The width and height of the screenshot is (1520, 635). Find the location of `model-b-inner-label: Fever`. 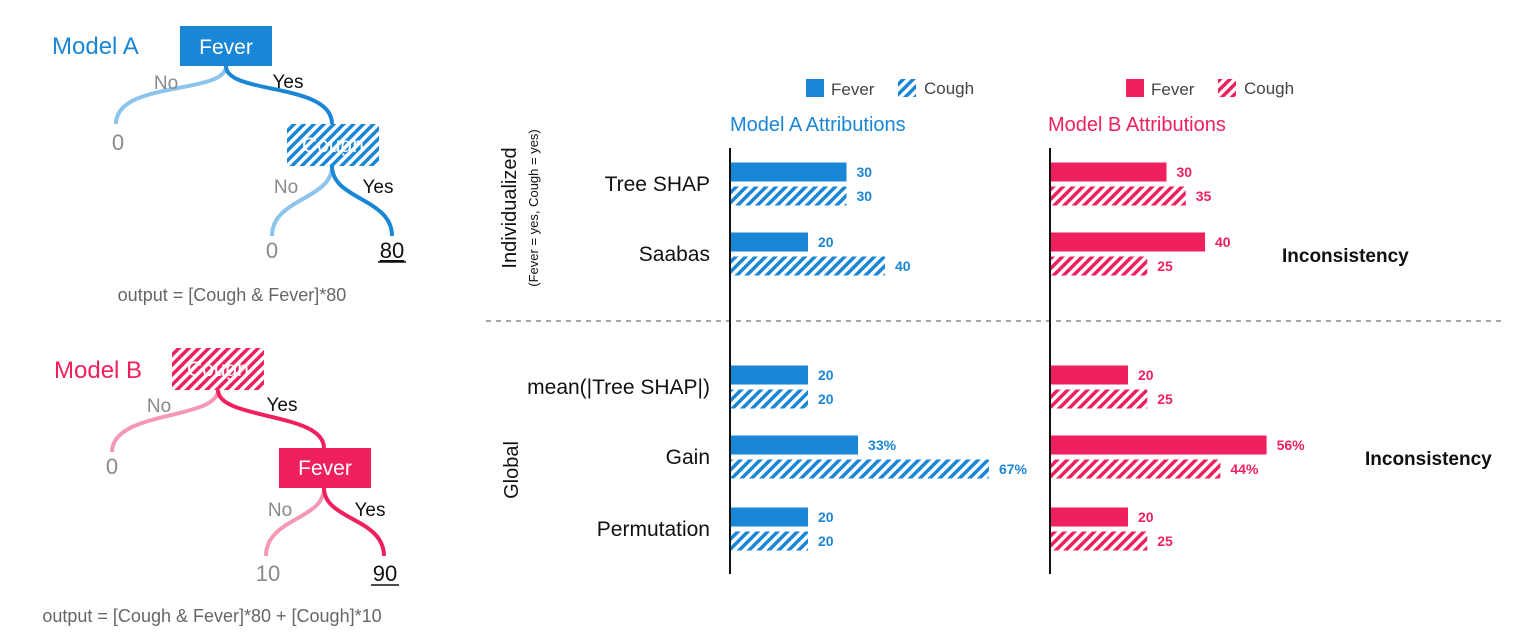

model-b-inner-label: Fever is located at coordinates (325, 468).